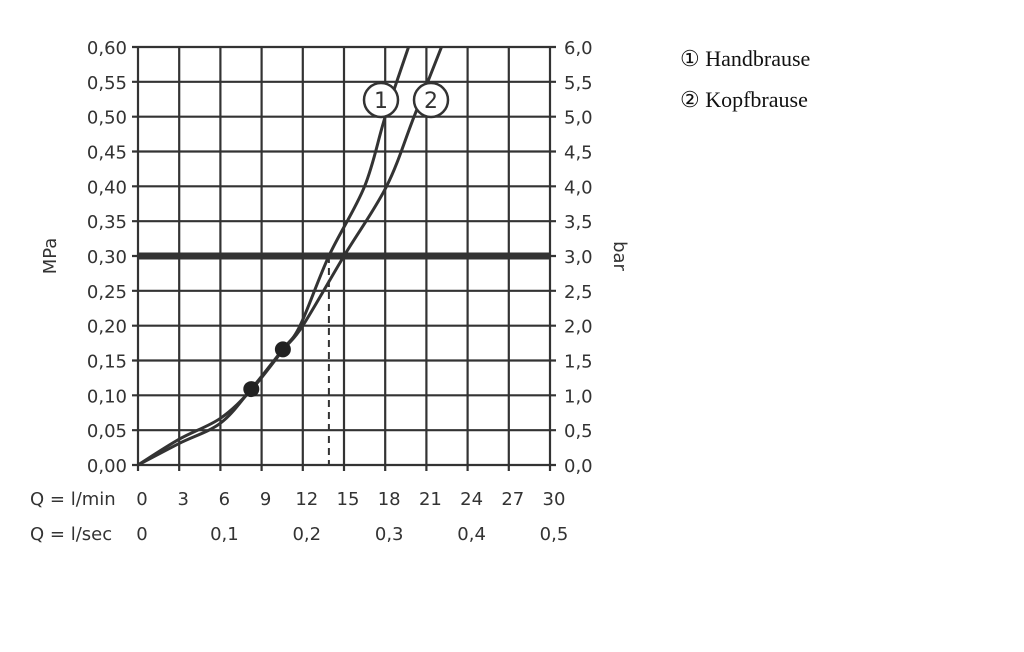 This screenshot has height=652, width=1024. Describe the element at coordinates (578, 83) in the screenshot. I see `y-right-tick-label: 5,5` at that location.